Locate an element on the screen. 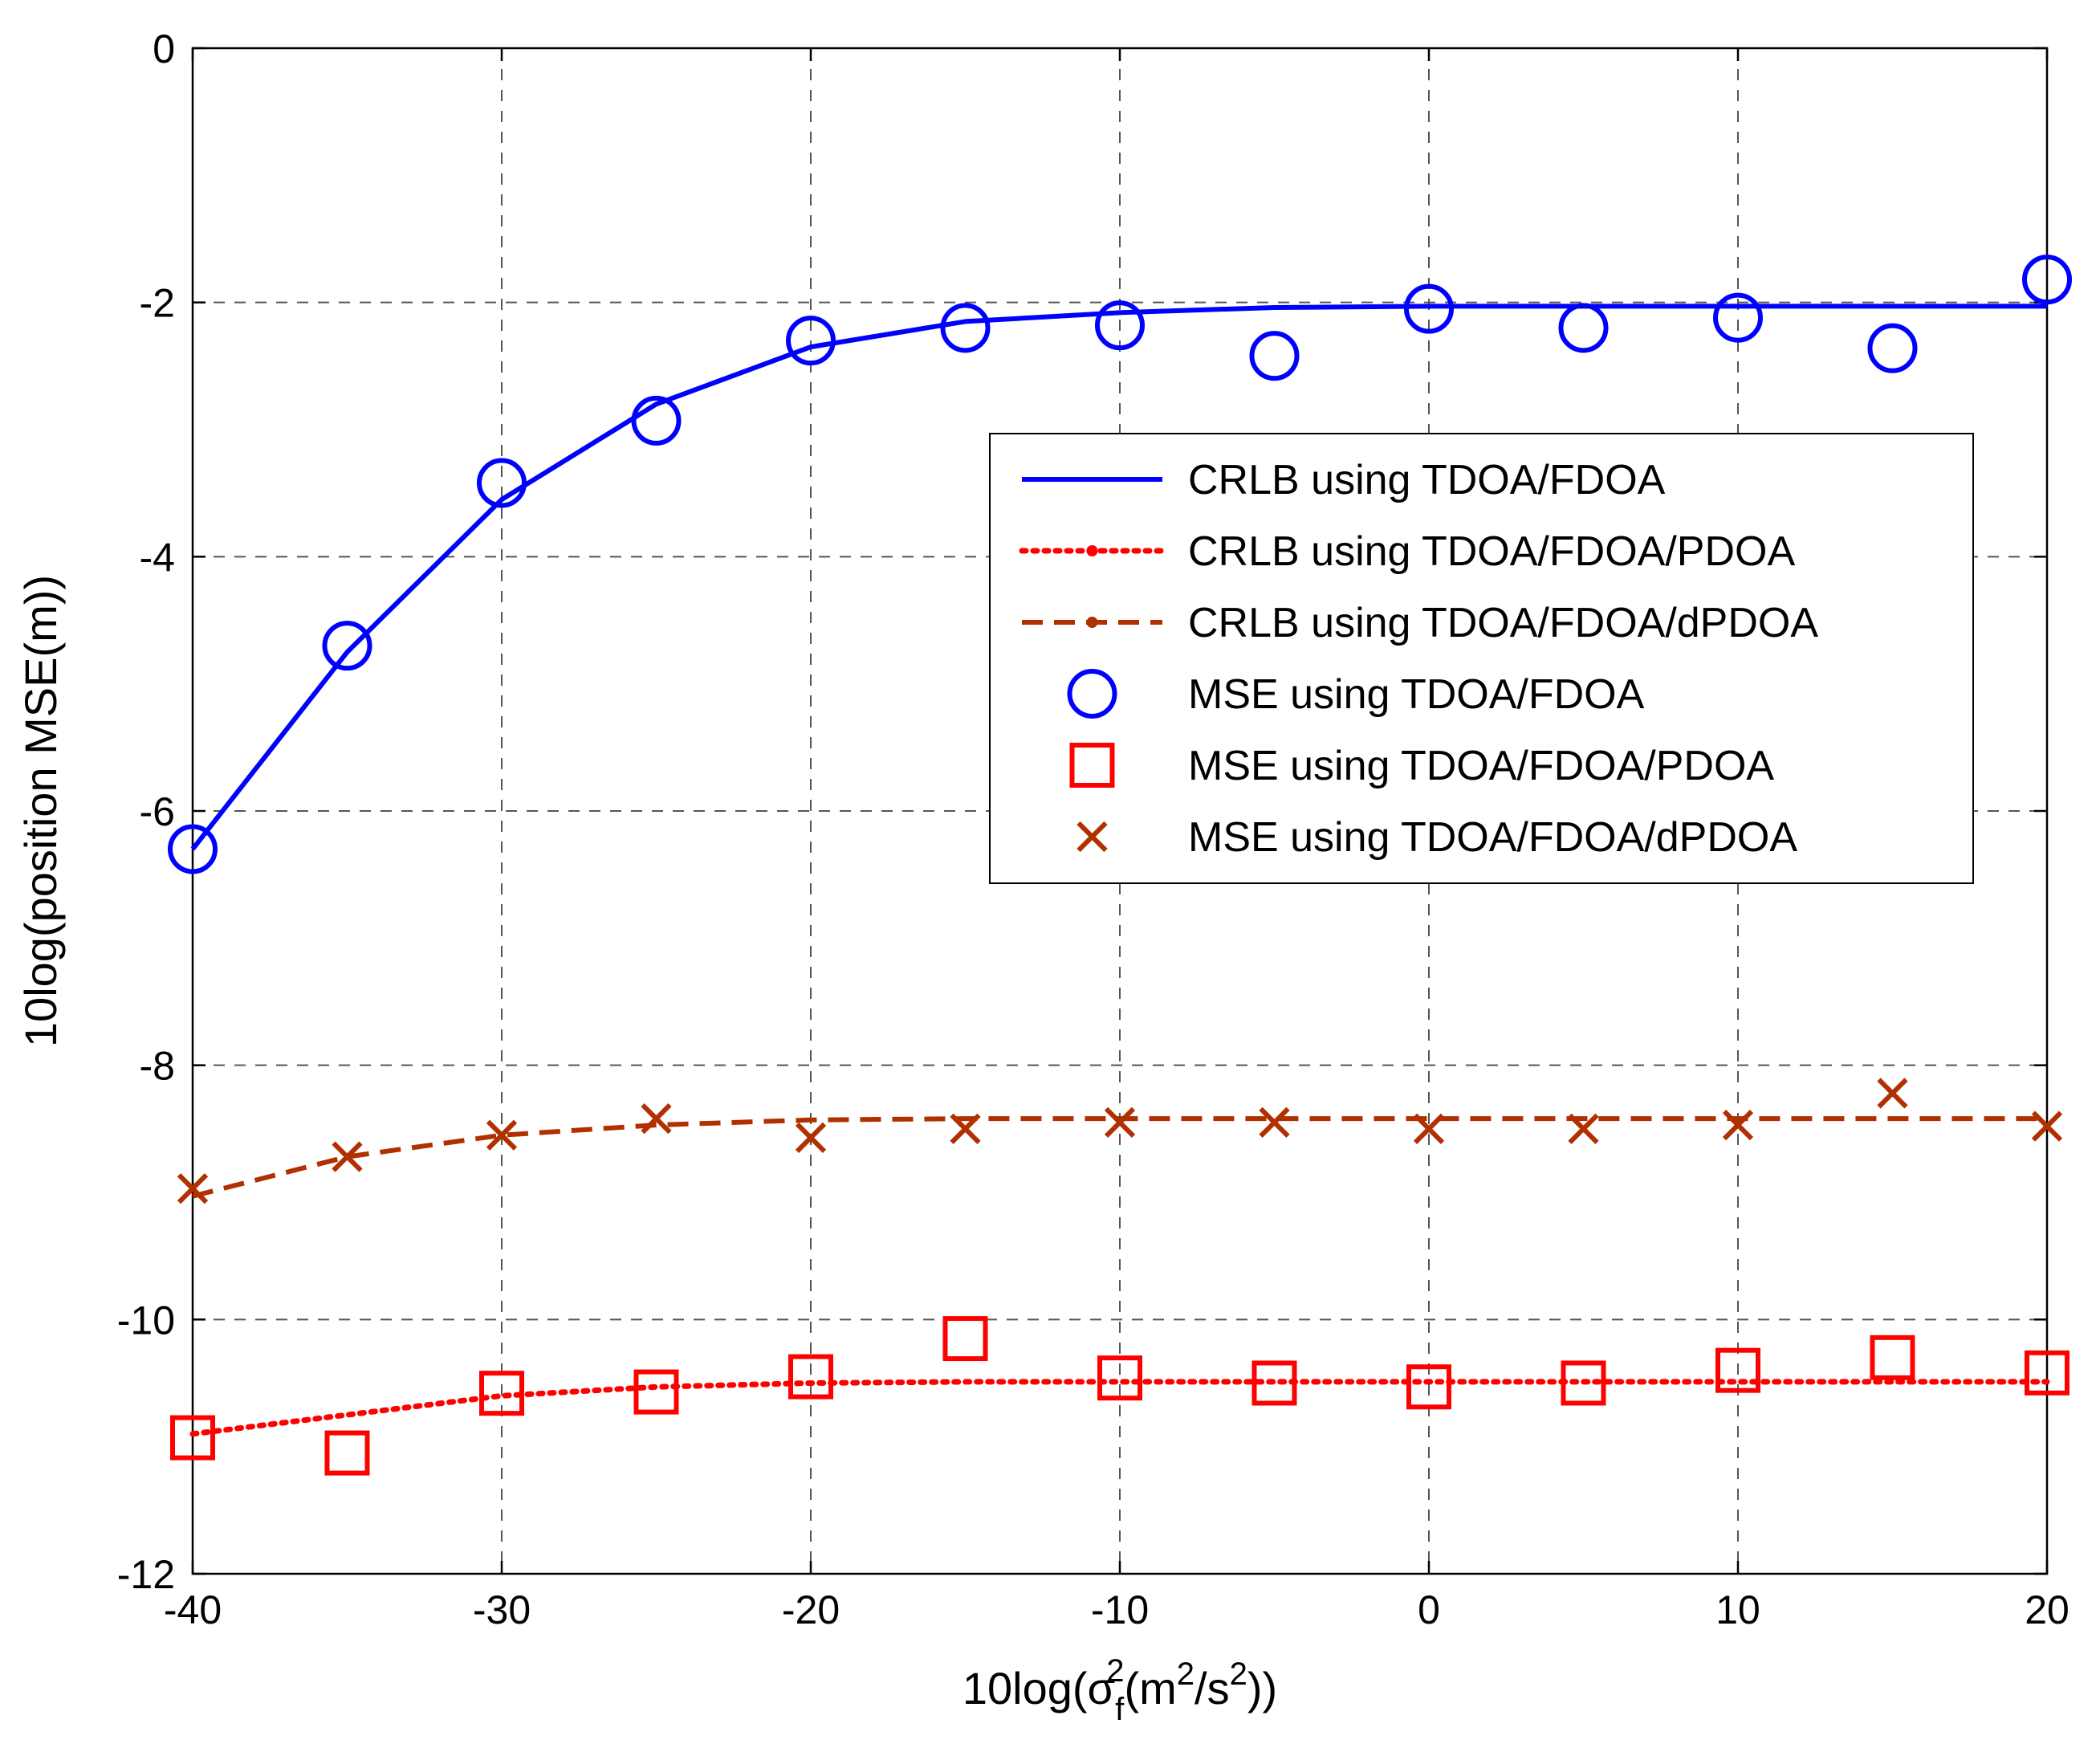  legend-label: CRLB using TDOA/FDOA is located at coordinates (1427, 480).